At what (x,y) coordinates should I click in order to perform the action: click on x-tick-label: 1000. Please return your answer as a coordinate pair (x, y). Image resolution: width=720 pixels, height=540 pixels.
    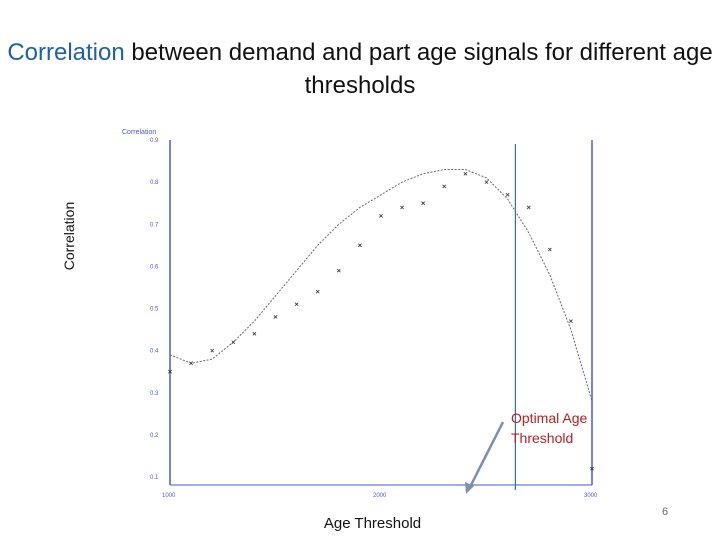
    Looking at the image, I should click on (169, 496).